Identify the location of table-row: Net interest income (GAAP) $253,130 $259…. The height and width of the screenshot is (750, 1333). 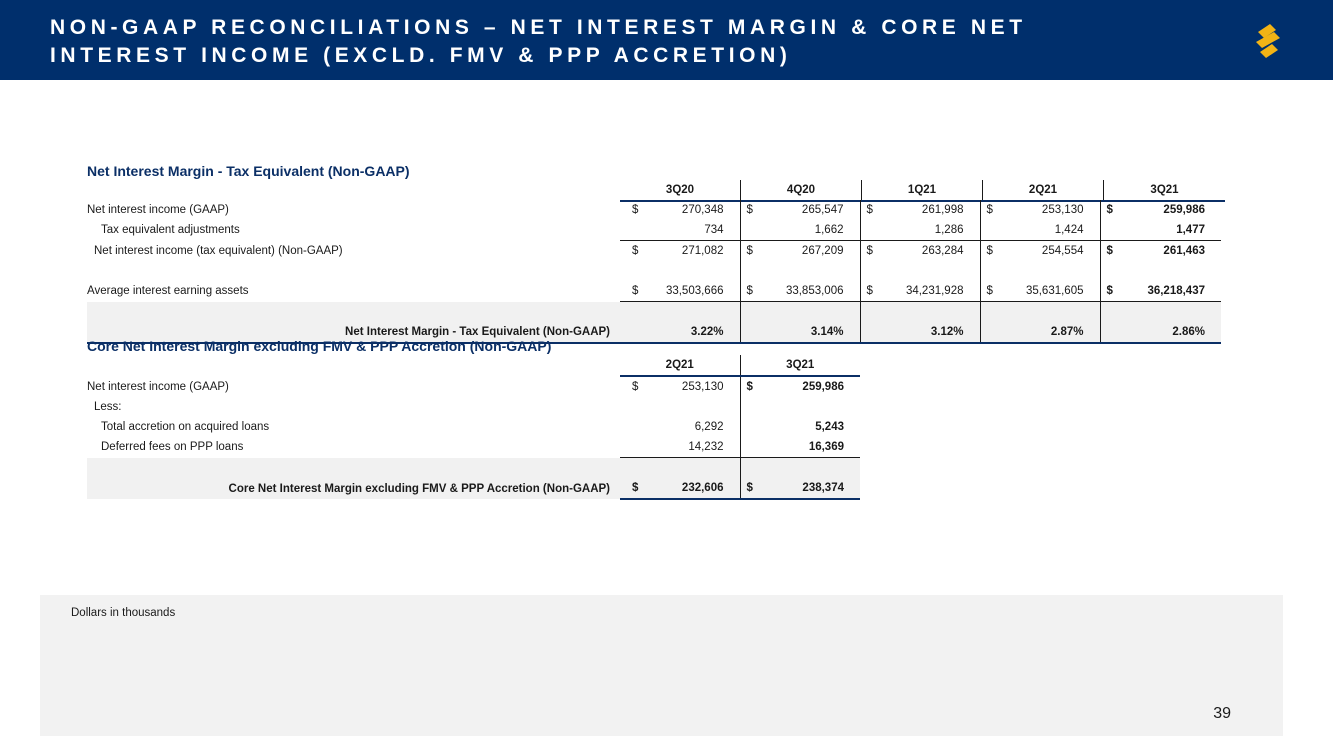
(473, 386).